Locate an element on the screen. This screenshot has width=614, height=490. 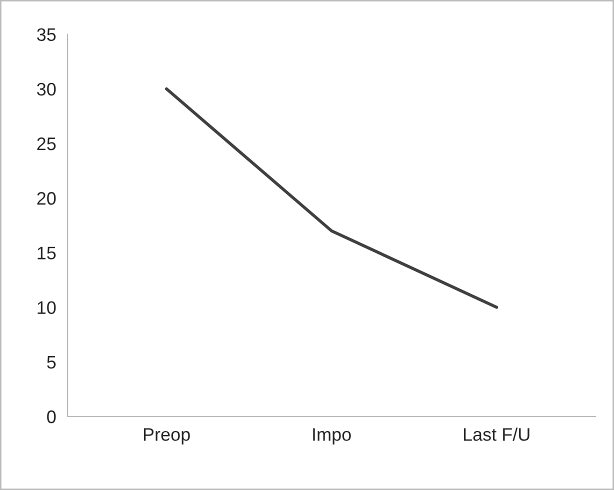
y-tick-label: 15 is located at coordinates (47, 253).